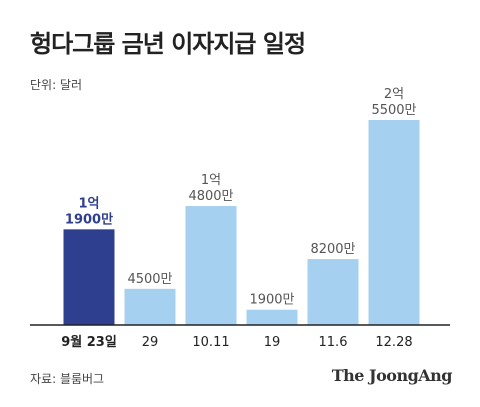 Image resolution: width=480 pixels, height=407 pixels. Describe the element at coordinates (56, 85) in the screenshot. I see `unit-label: 단위: 달러` at that location.